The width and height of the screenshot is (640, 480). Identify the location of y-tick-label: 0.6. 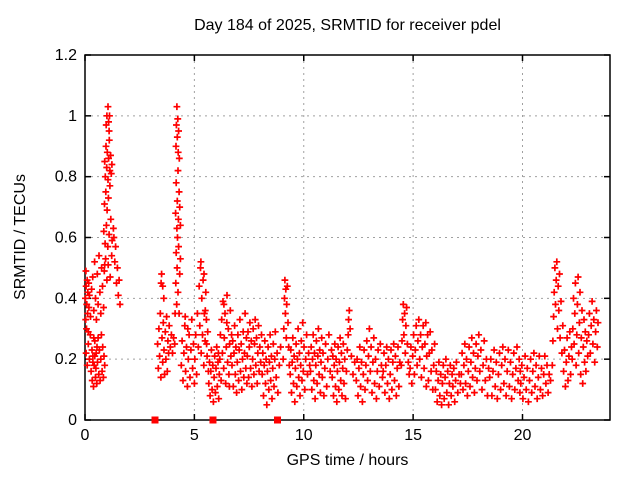
(66, 238).